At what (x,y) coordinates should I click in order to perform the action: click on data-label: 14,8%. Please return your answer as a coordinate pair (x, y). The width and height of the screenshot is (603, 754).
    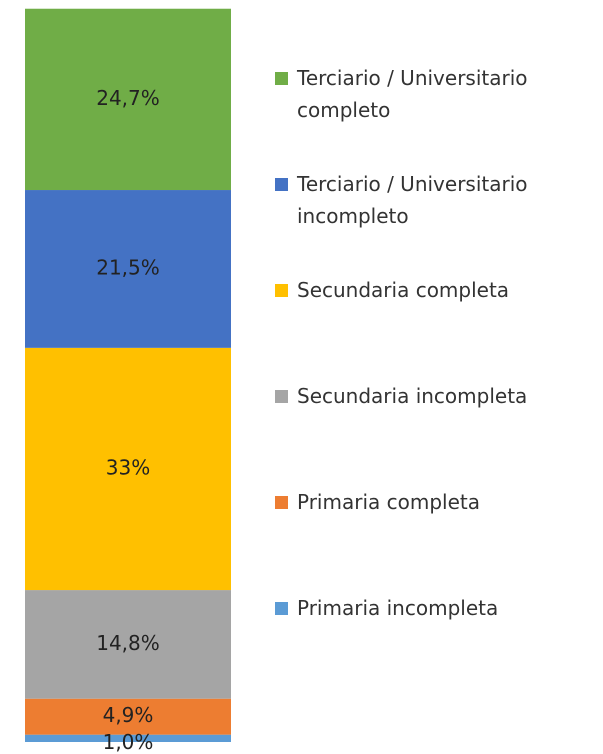
    Looking at the image, I should click on (128, 643).